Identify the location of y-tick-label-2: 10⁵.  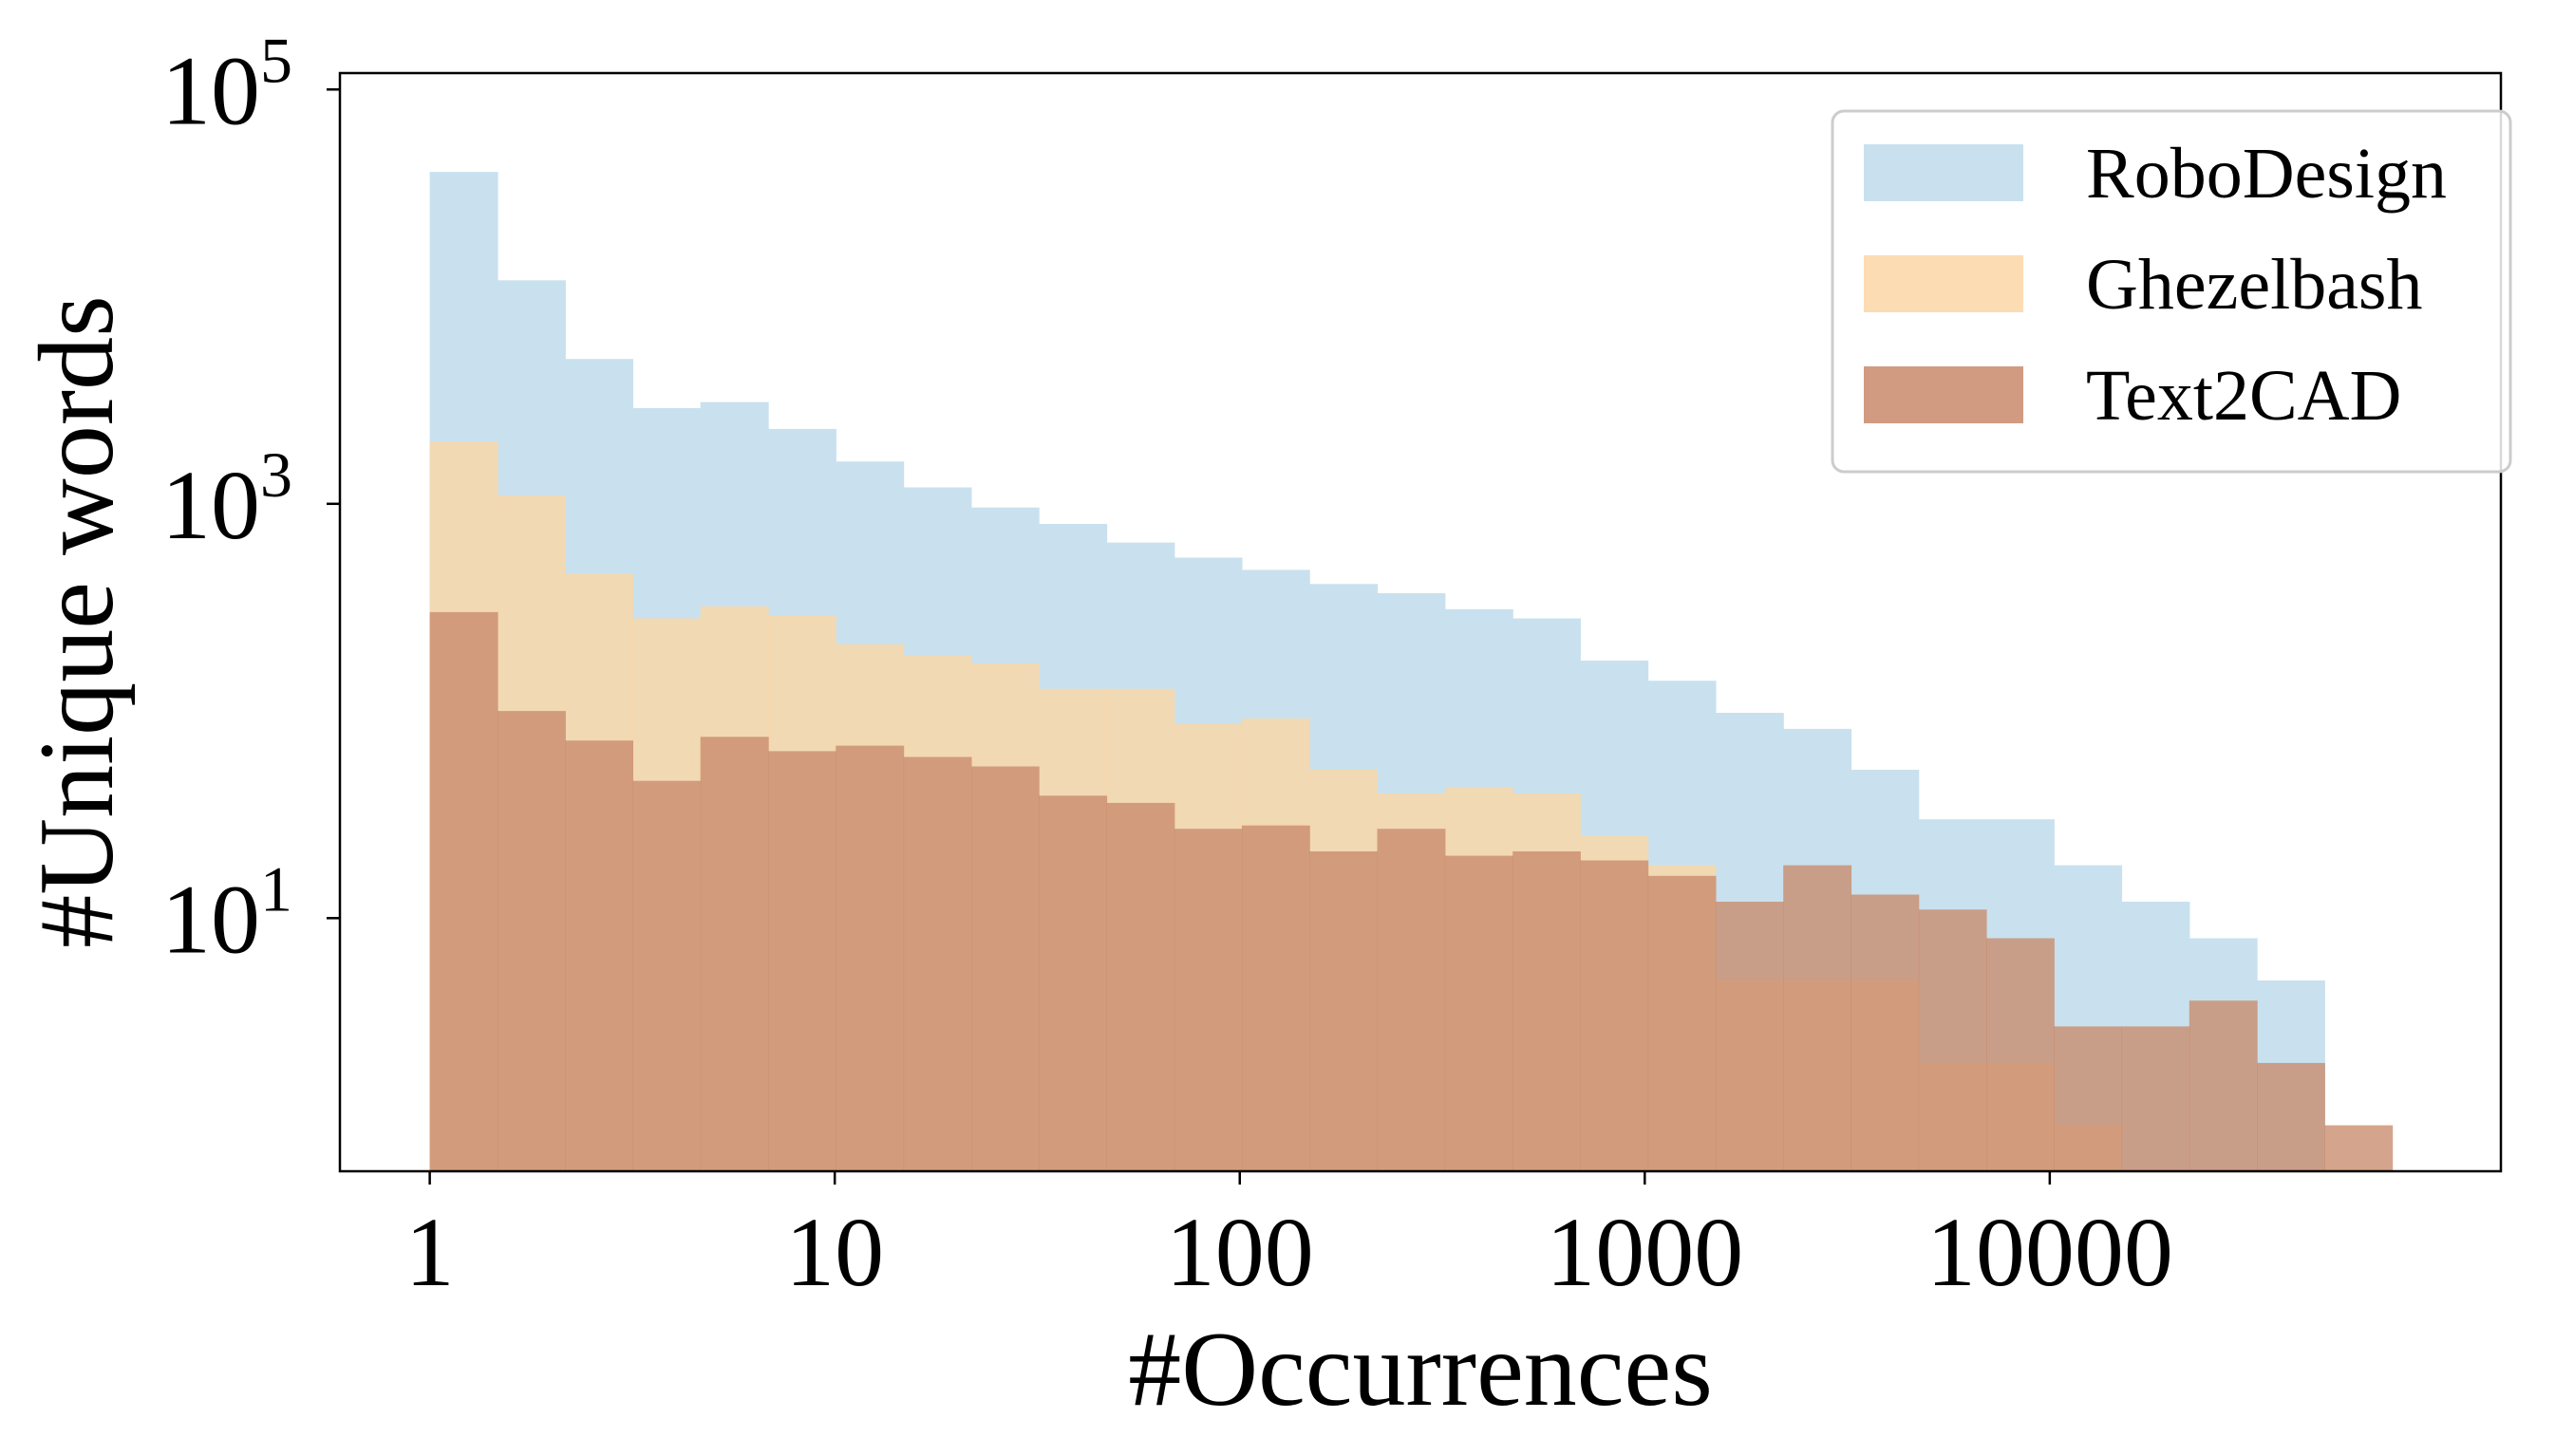
(227, 85).